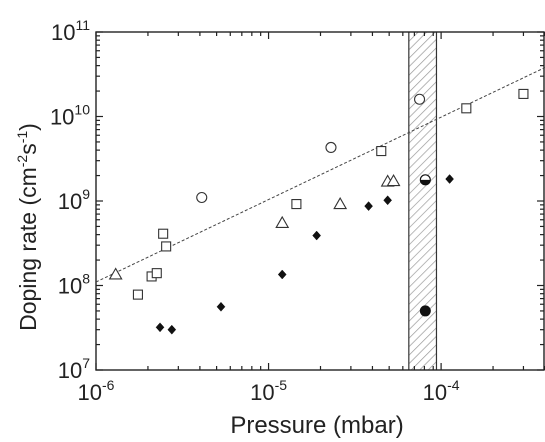 This screenshot has height=442, width=545. What do you see at coordinates (70, 31) in the screenshot?
I see `y-tick-label: 10¹¹` at bounding box center [70, 31].